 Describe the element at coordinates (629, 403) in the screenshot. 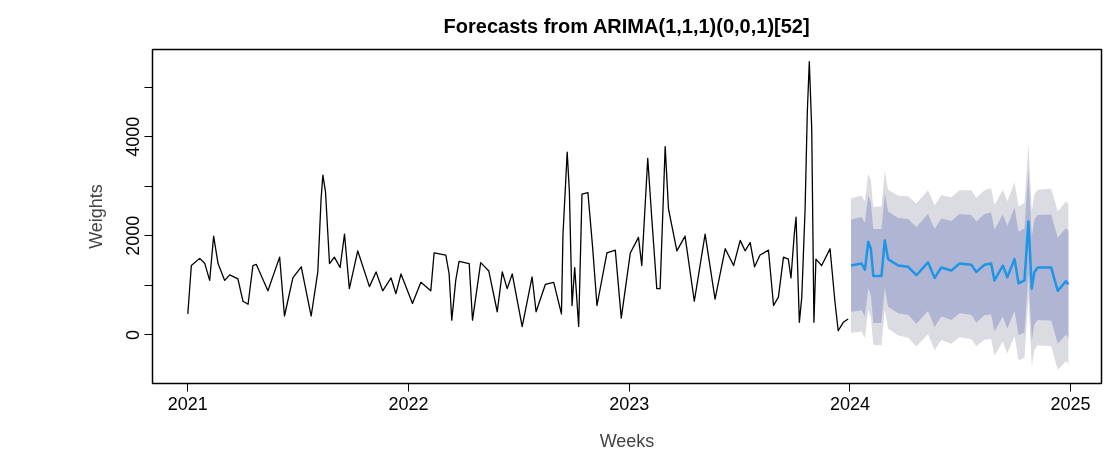

I see `x-tick-label: 2023` at that location.